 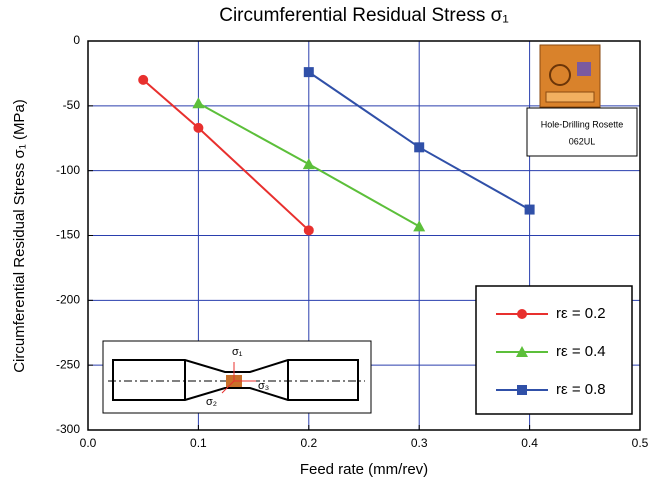 I want to click on rosette-image: Hole-Drilling Rosette 062UL, so click(x=582, y=100).